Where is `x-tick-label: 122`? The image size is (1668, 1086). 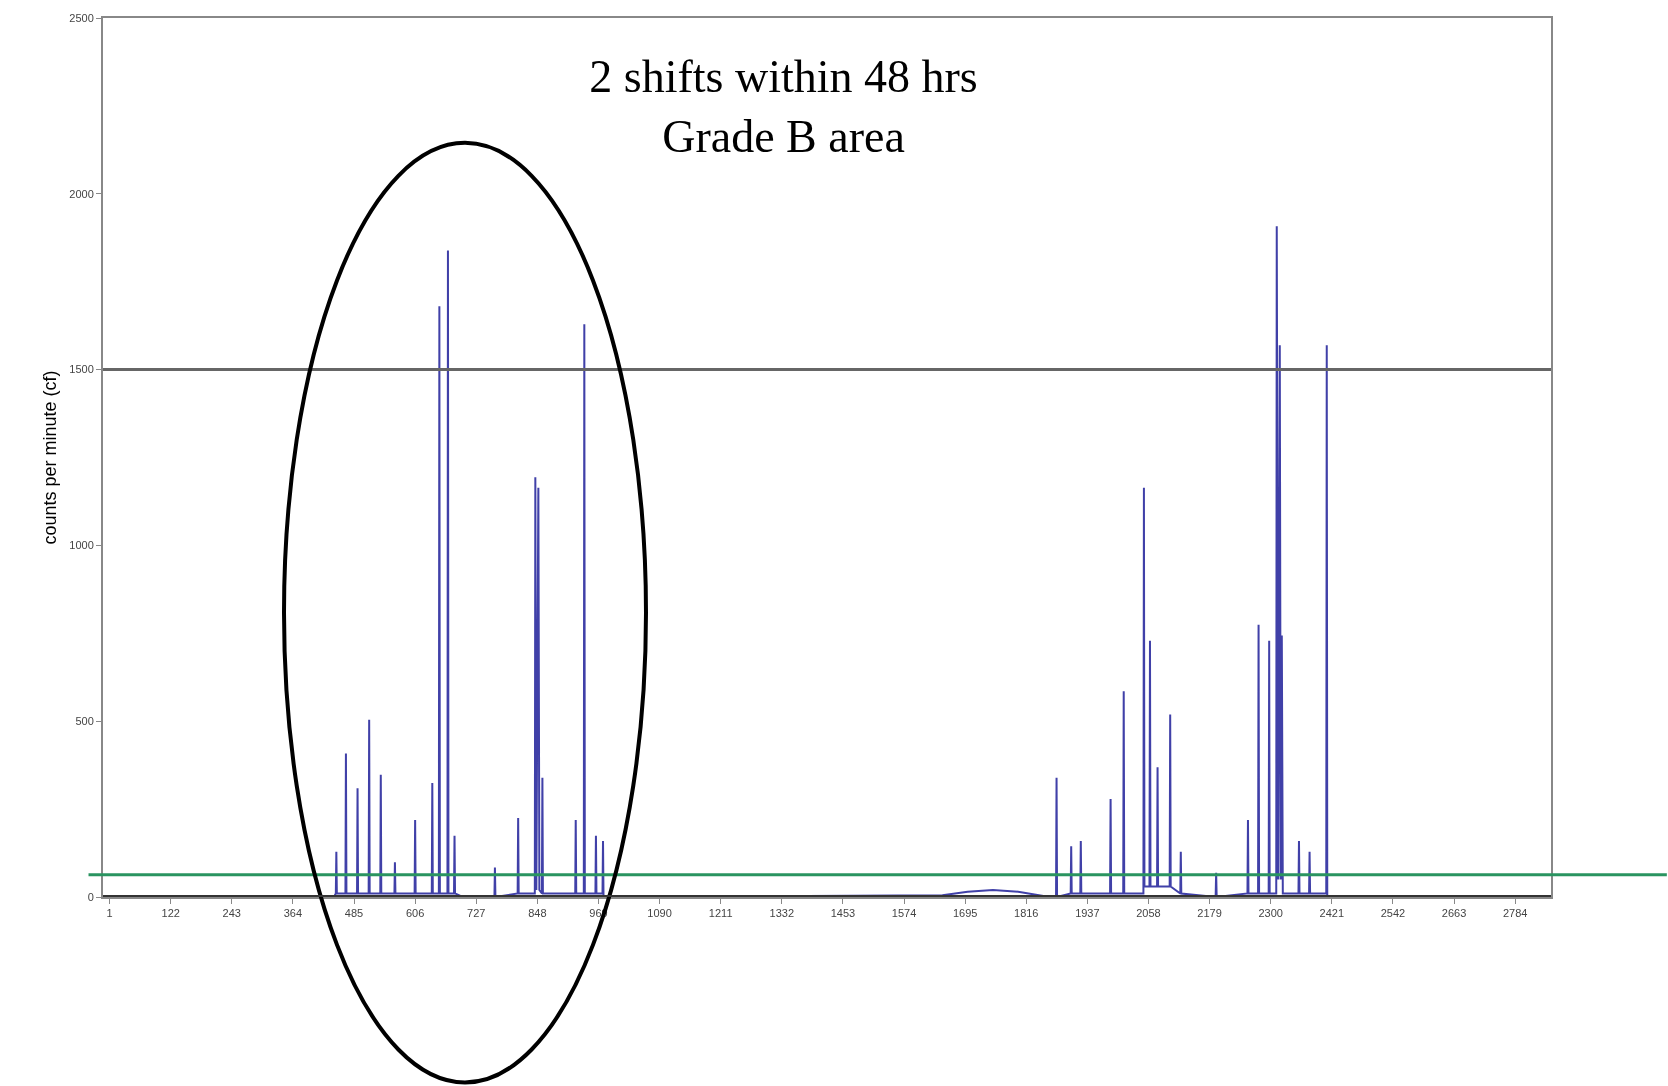
x-tick-label: 122 is located at coordinates (170, 913).